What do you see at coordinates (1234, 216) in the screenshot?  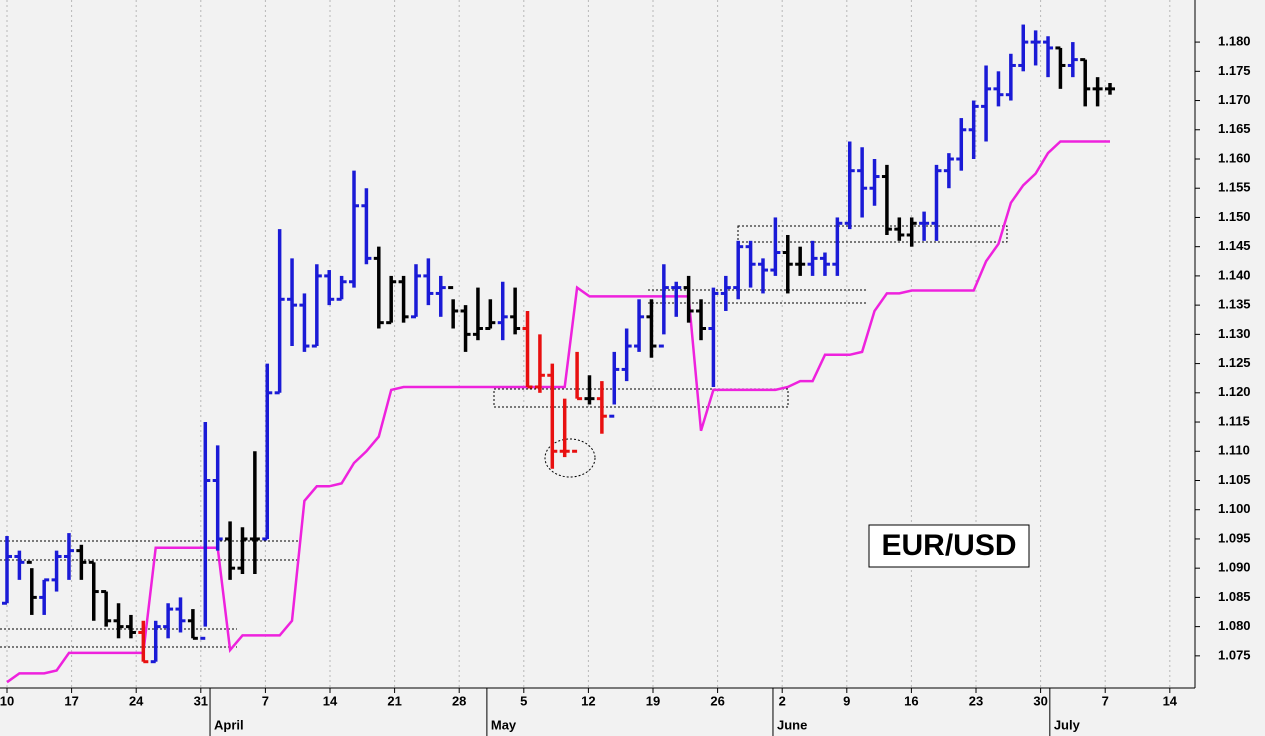 I see `y-tick-label: 1.150` at bounding box center [1234, 216].